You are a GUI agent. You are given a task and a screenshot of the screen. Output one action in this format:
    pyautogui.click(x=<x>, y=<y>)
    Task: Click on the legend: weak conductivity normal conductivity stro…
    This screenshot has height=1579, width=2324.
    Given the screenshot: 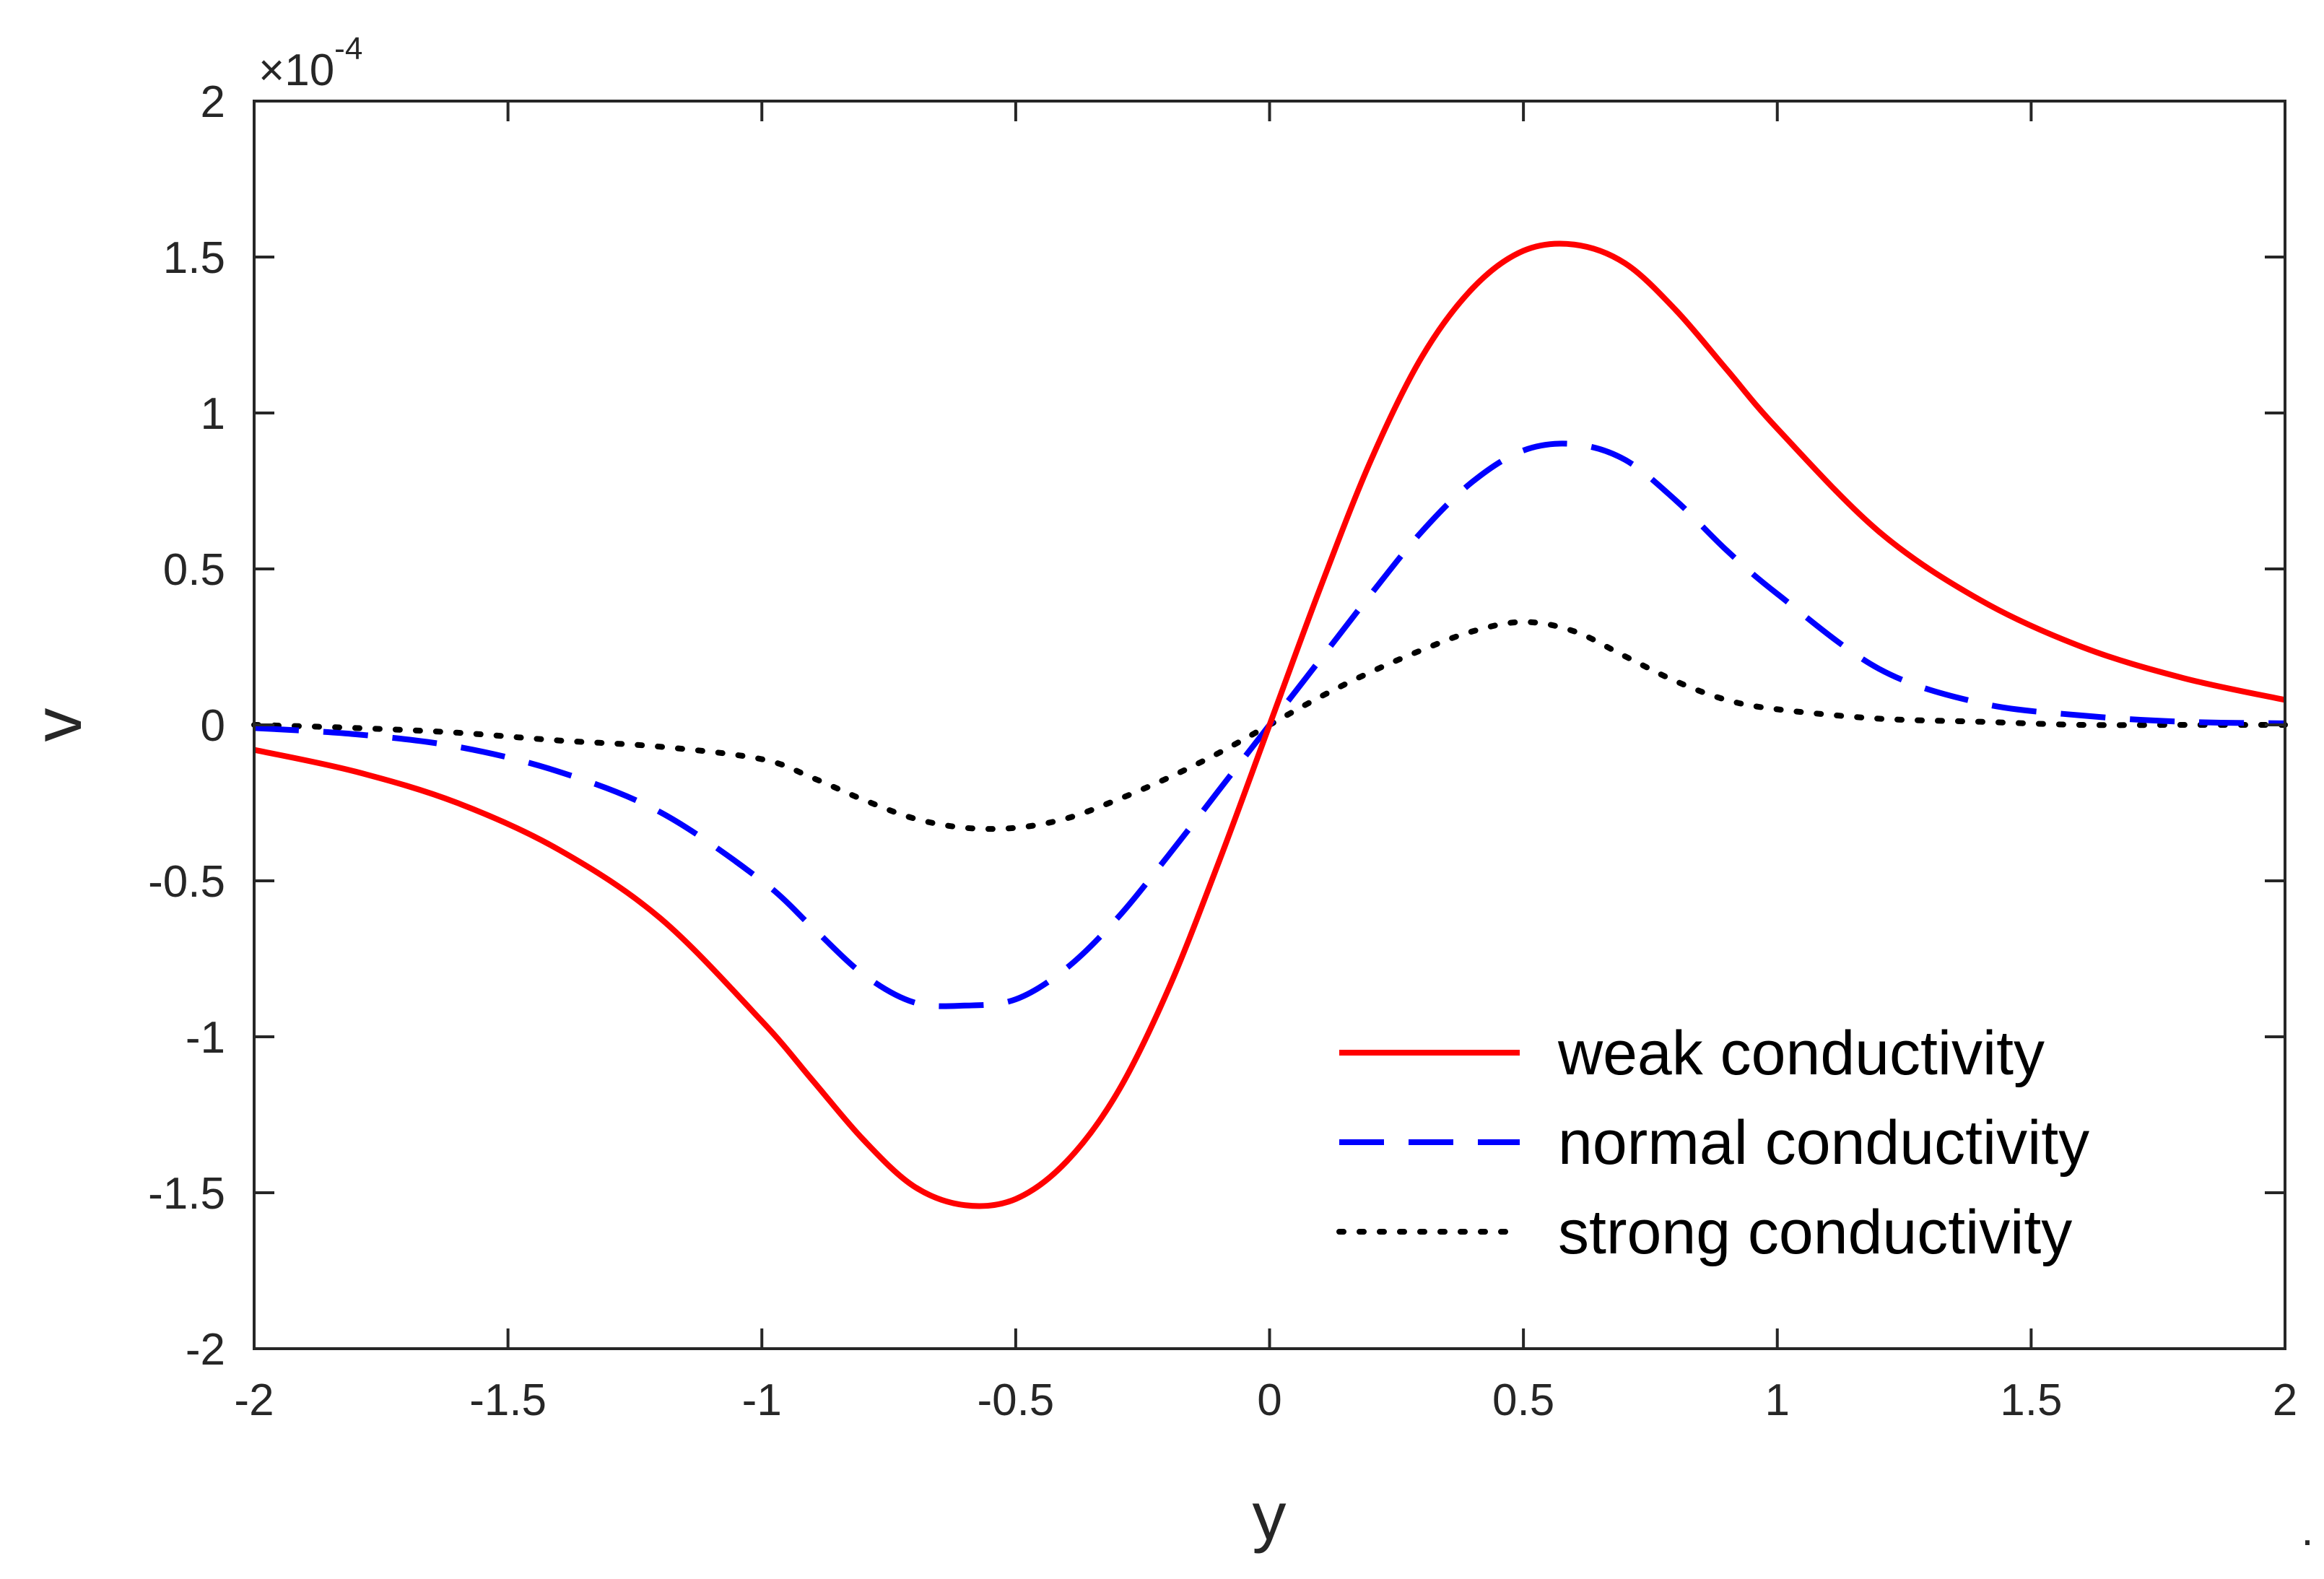 What is the action you would take?
    pyautogui.click(x=1712, y=1143)
    